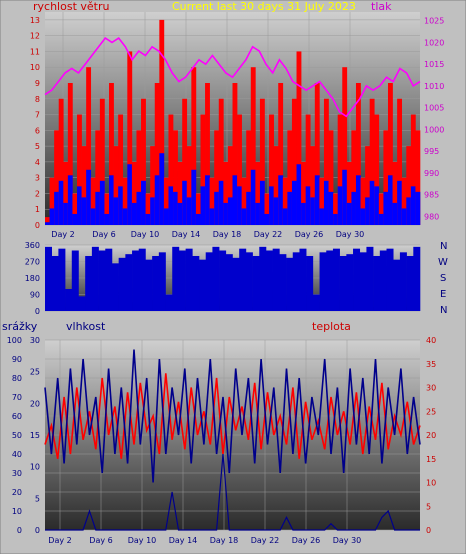 Image resolution: width=466 pixels, height=554 pixels. What do you see at coordinates (431, 483) in the screenshot?
I see `temp-tick-label: 10` at bounding box center [431, 483].